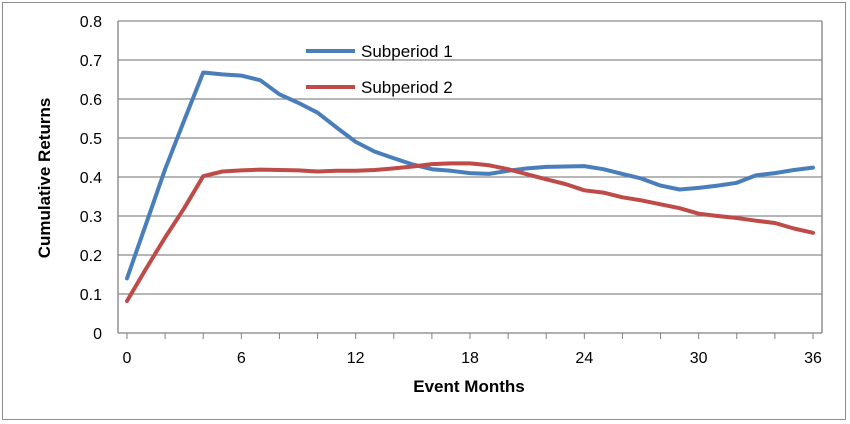 The image size is (850, 424). Describe the element at coordinates (356, 358) in the screenshot. I see `x-tick-label: 12` at that location.